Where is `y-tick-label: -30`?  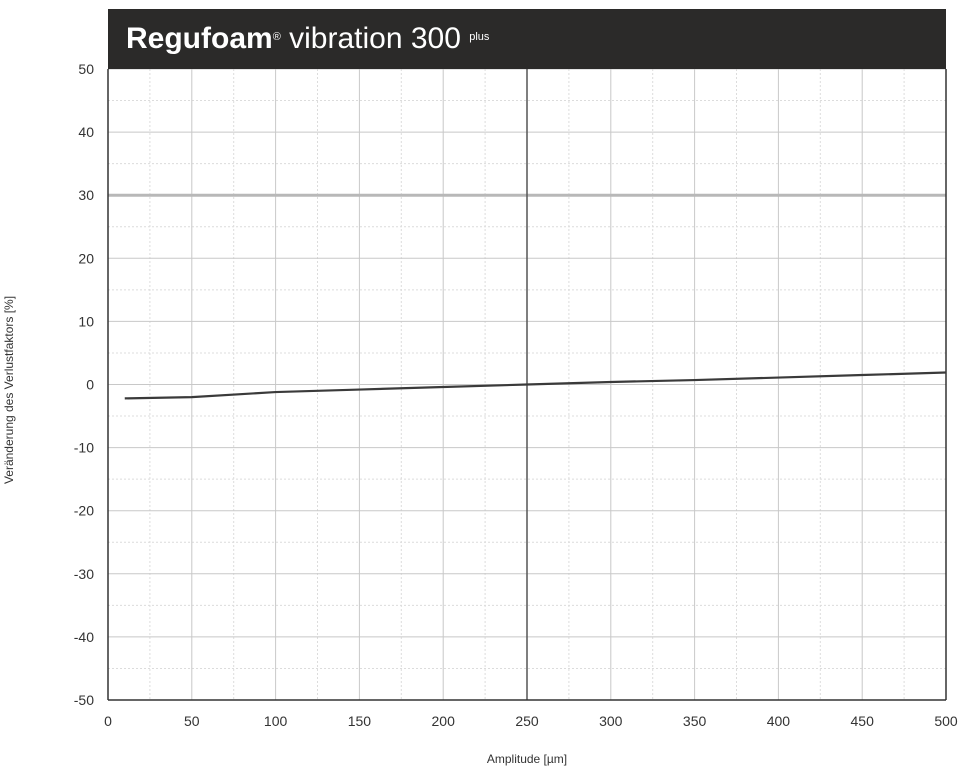 y-tick-label: -30 is located at coordinates (84, 574).